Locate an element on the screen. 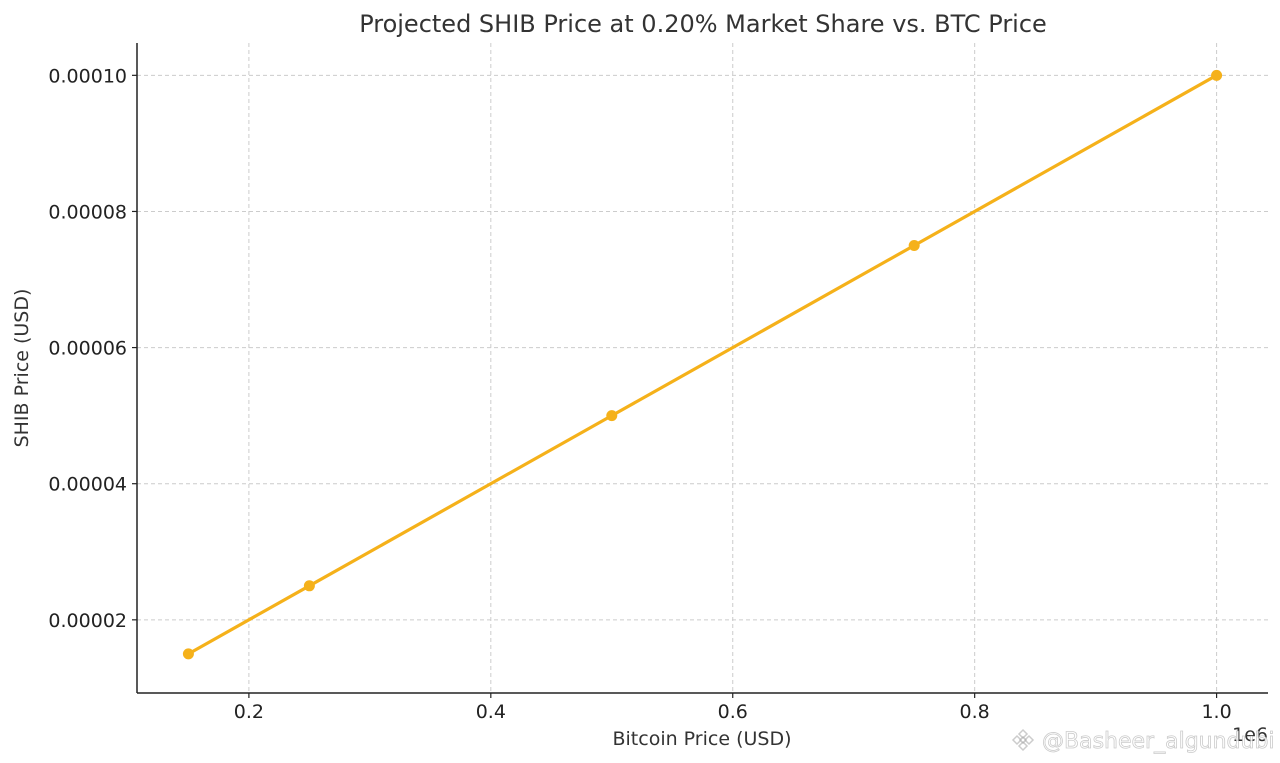 The width and height of the screenshot is (1280, 763). y-tick-label: 0.00008 is located at coordinates (87, 212).